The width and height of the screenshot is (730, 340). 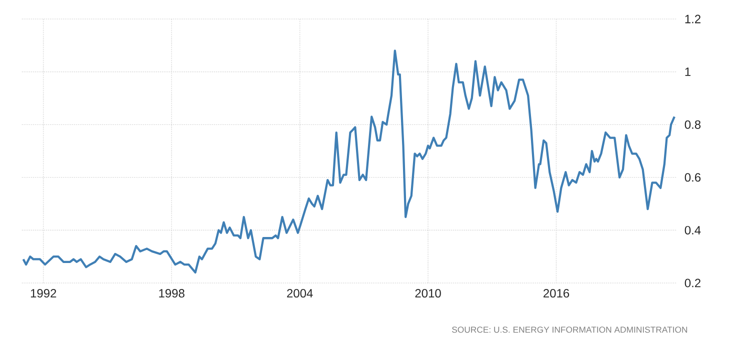 I want to click on y-tick-label: 1, so click(x=687, y=72).